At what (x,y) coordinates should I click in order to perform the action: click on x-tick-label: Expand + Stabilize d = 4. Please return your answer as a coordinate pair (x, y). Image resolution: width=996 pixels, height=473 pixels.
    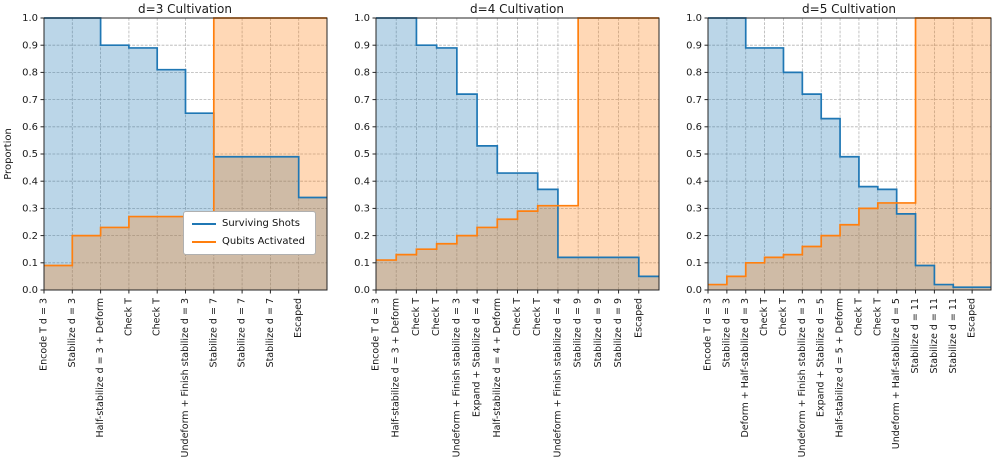
    Looking at the image, I should click on (477, 357).